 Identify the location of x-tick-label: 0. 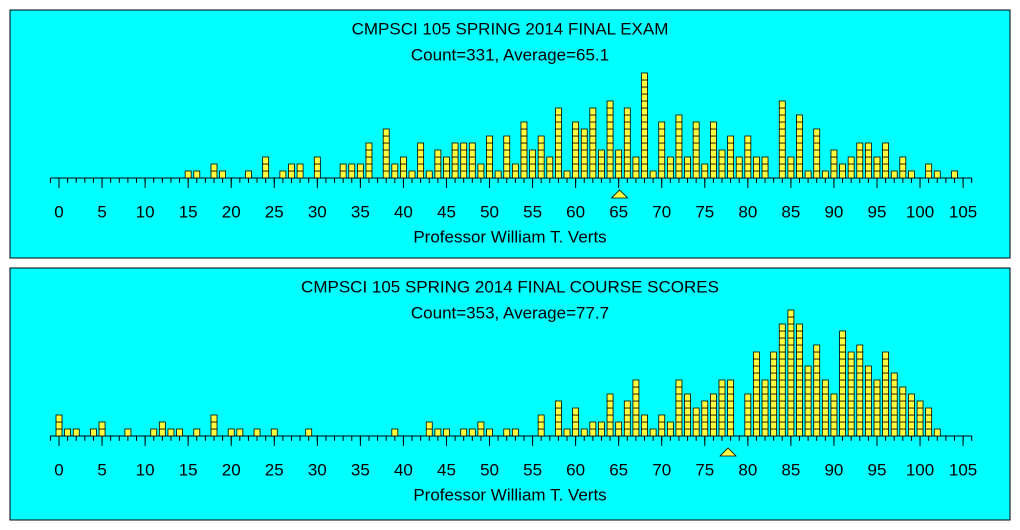
(58, 211).